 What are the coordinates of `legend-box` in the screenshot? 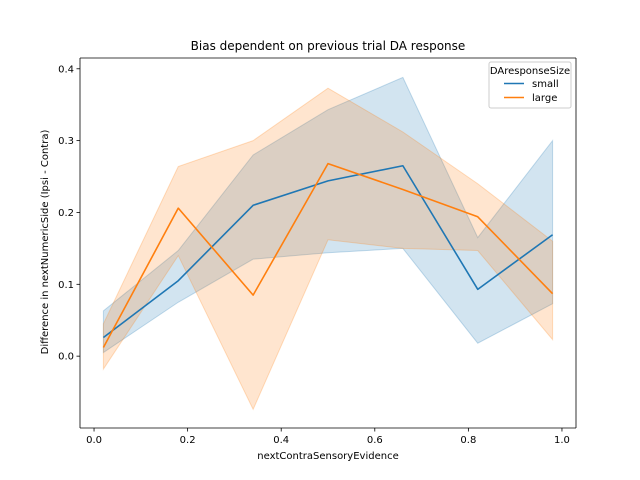 It's located at (530, 85).